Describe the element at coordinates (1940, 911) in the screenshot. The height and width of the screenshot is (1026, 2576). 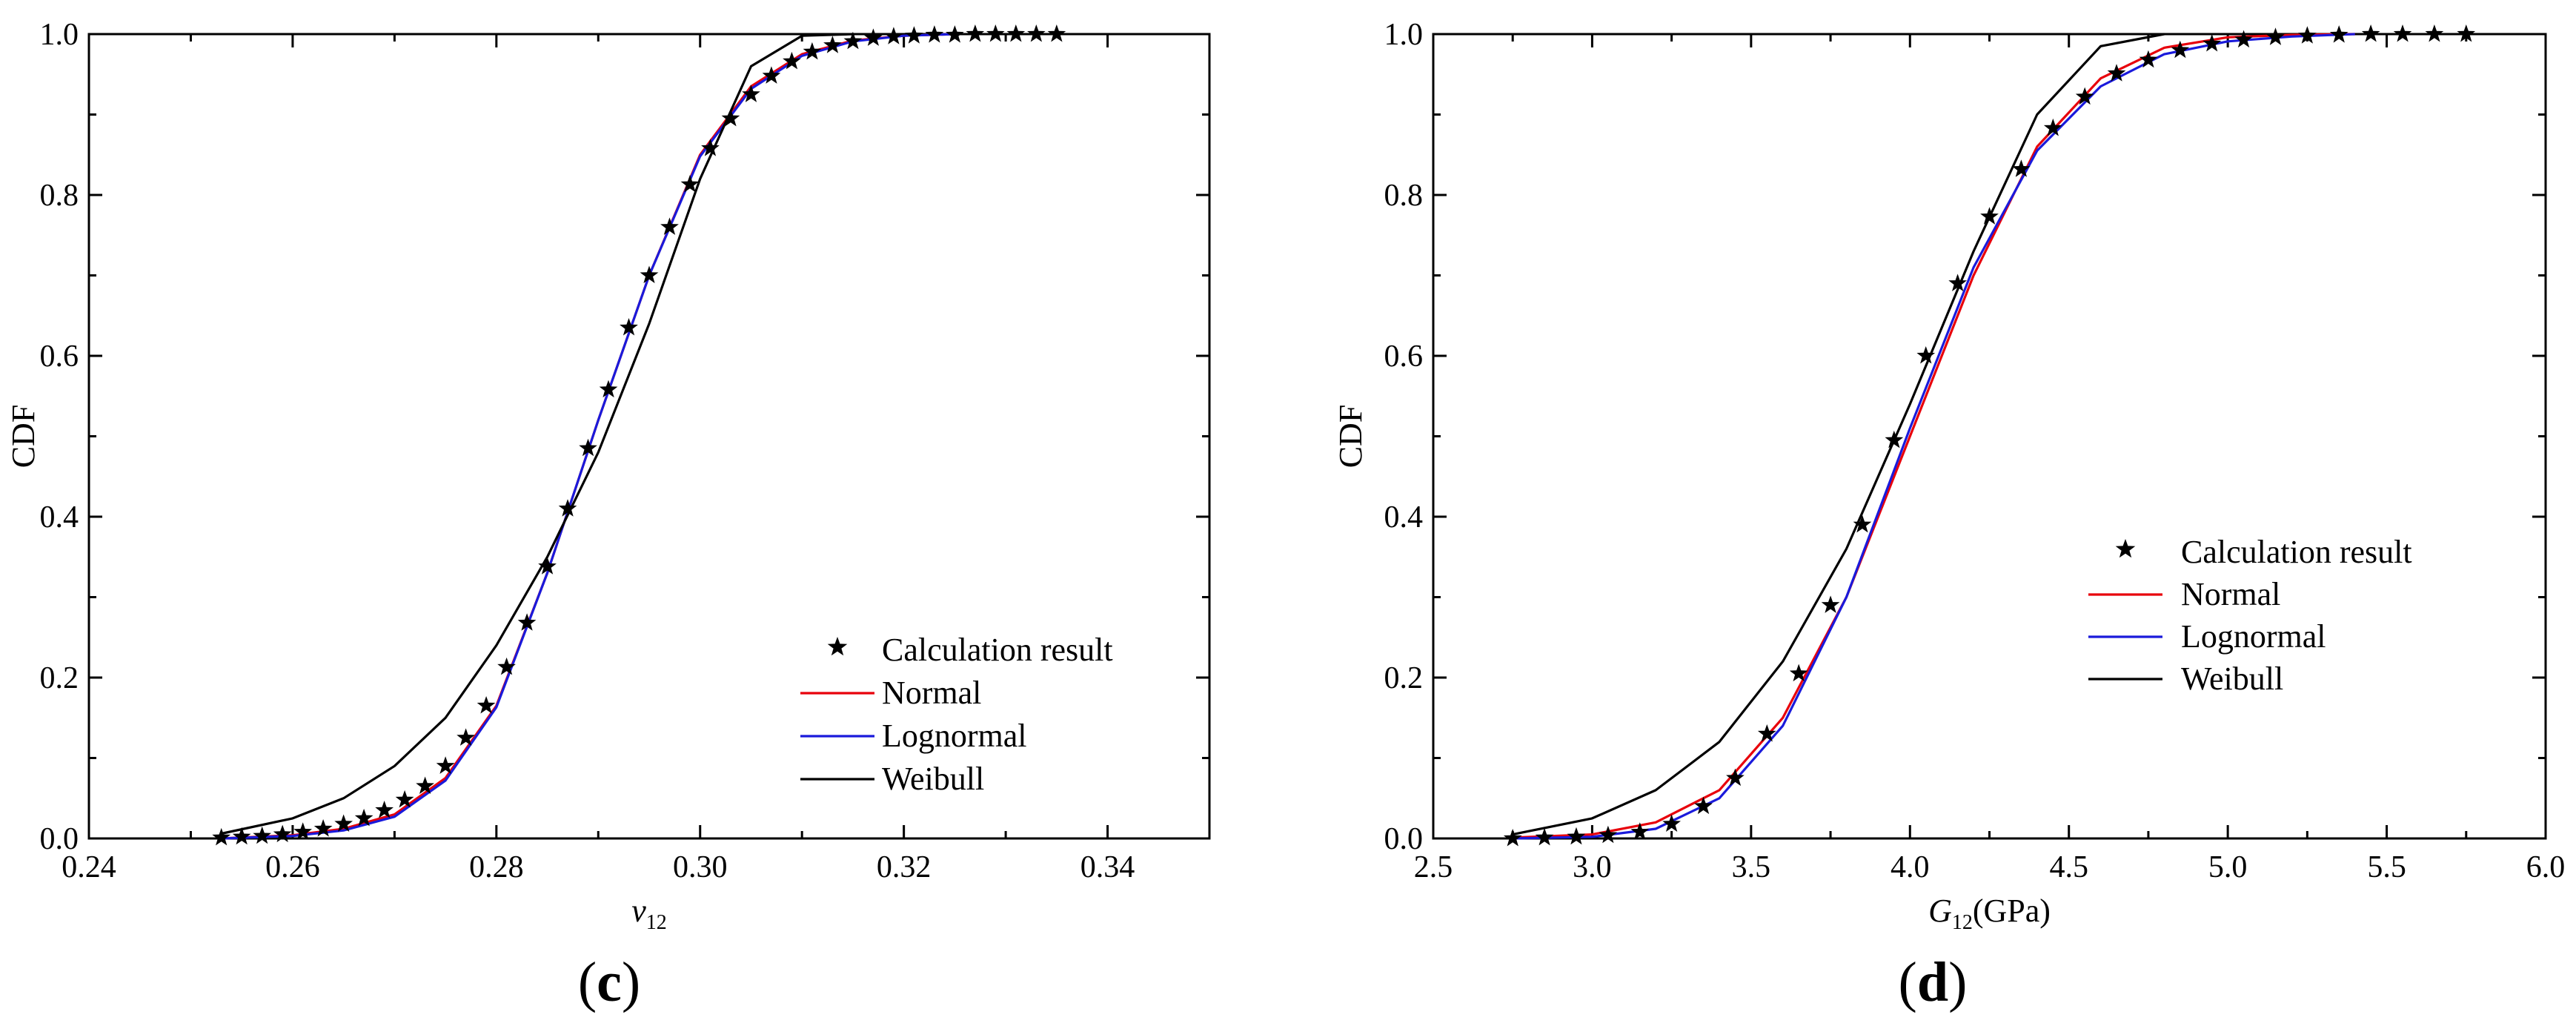
I see `chart-d-x-axis-label-symbol: G` at that location.